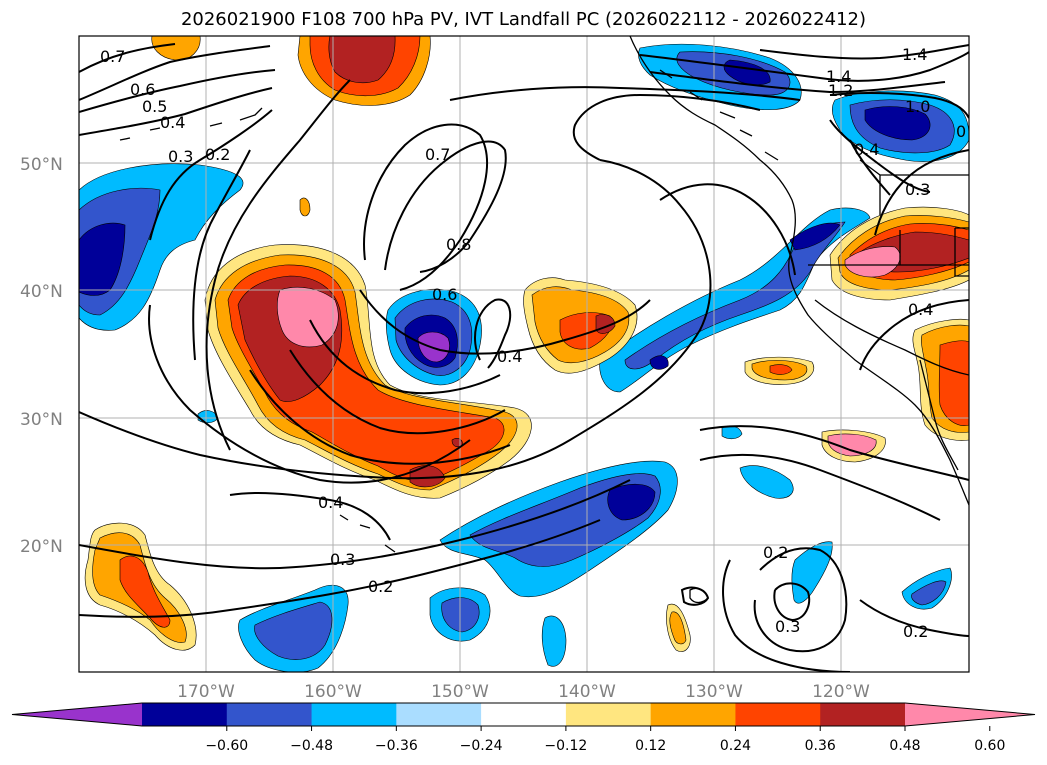  I want to click on colorbar-extend-max, so click(970, 714).